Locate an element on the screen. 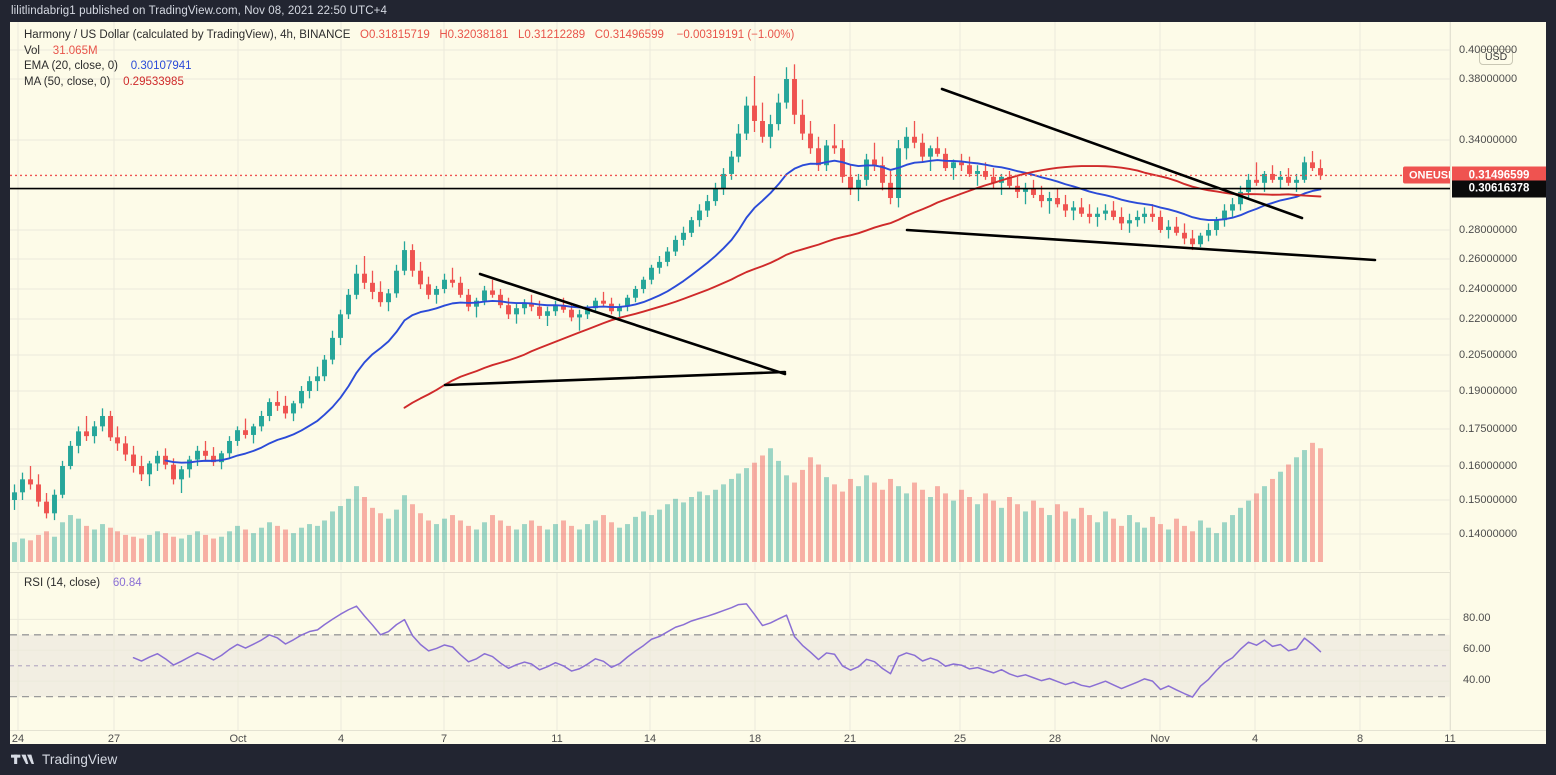 This screenshot has width=1556, height=775. price-tick-label: 0.24000000 is located at coordinates (1488, 289).